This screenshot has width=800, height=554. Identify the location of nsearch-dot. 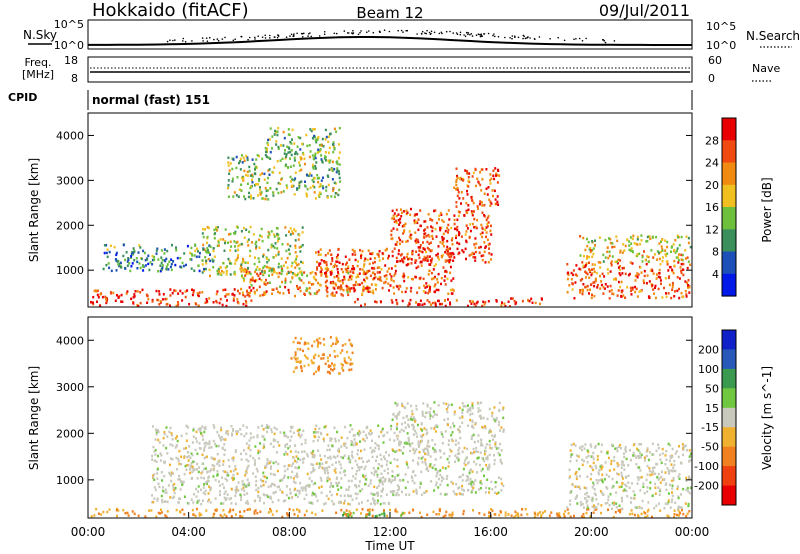
(446, 31).